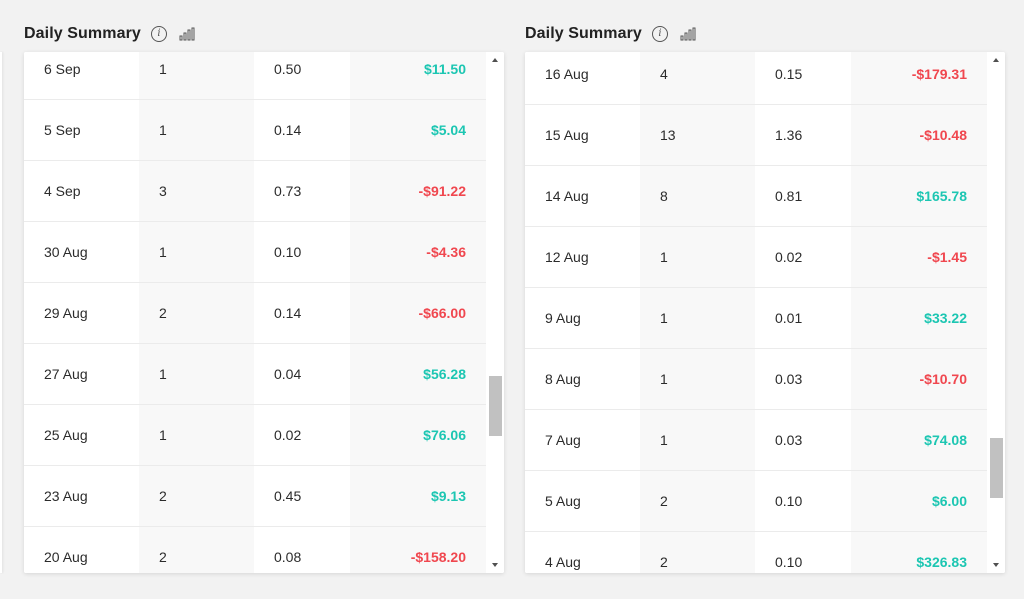  Describe the element at coordinates (697, 196) in the screenshot. I see `trade-count-cell: 8` at that location.